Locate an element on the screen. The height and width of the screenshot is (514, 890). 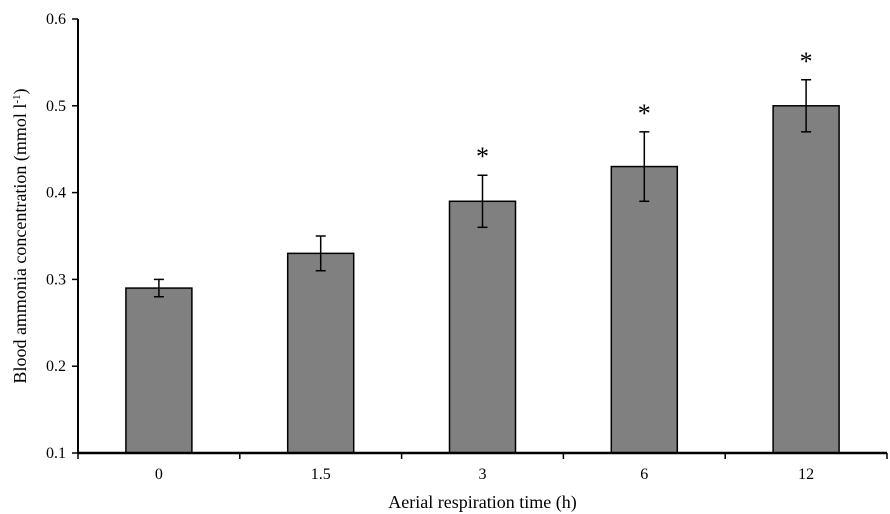
significance-marks-group: * * * is located at coordinates (644, 109).